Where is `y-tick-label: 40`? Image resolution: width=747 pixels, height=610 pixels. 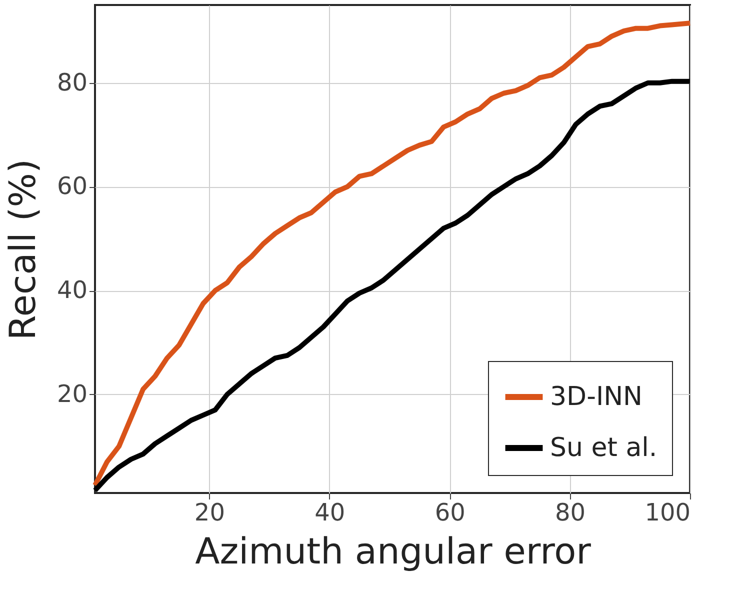
y-tick-label: 40 is located at coordinates (72, 290).